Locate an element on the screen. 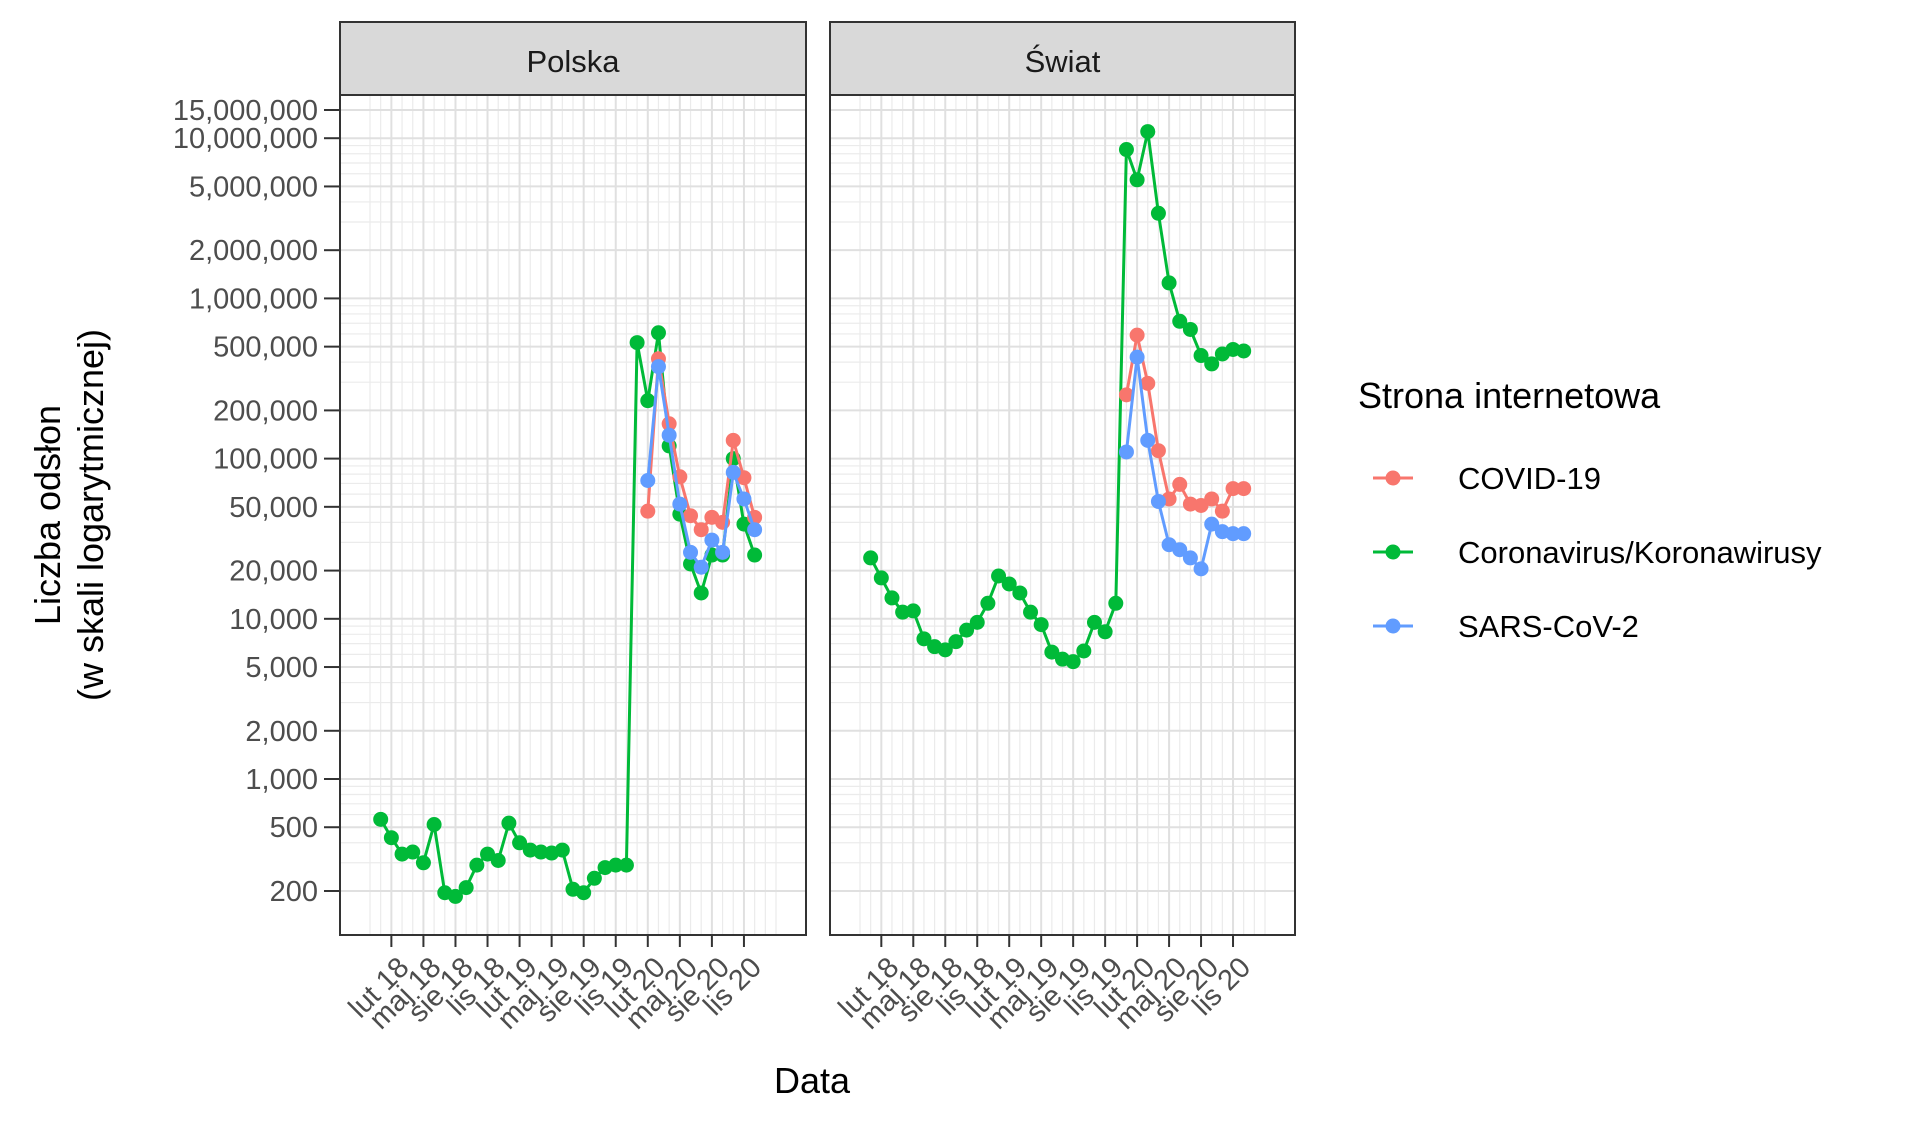  y-tick-label: 5,000,000 is located at coordinates (253, 187).